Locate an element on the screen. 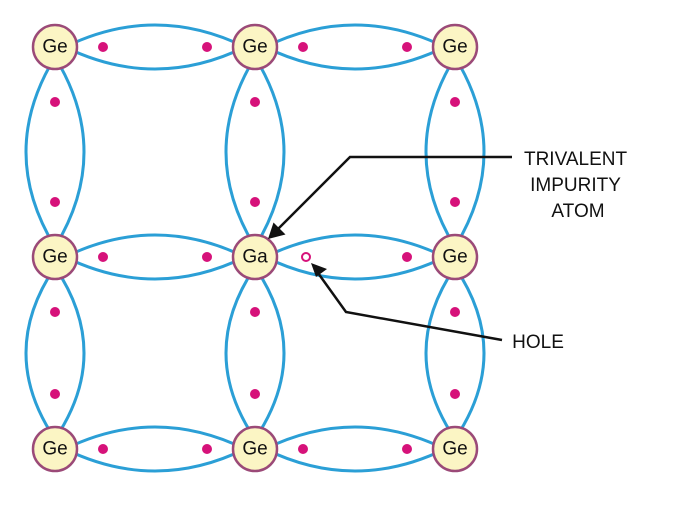  gallium-atom: Ga is located at coordinates (255, 257).